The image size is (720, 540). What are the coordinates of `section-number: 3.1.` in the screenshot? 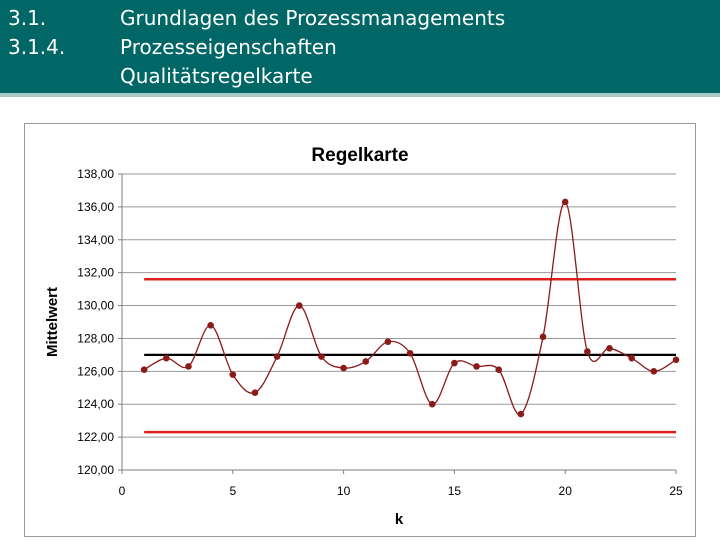 It's located at (27, 18).